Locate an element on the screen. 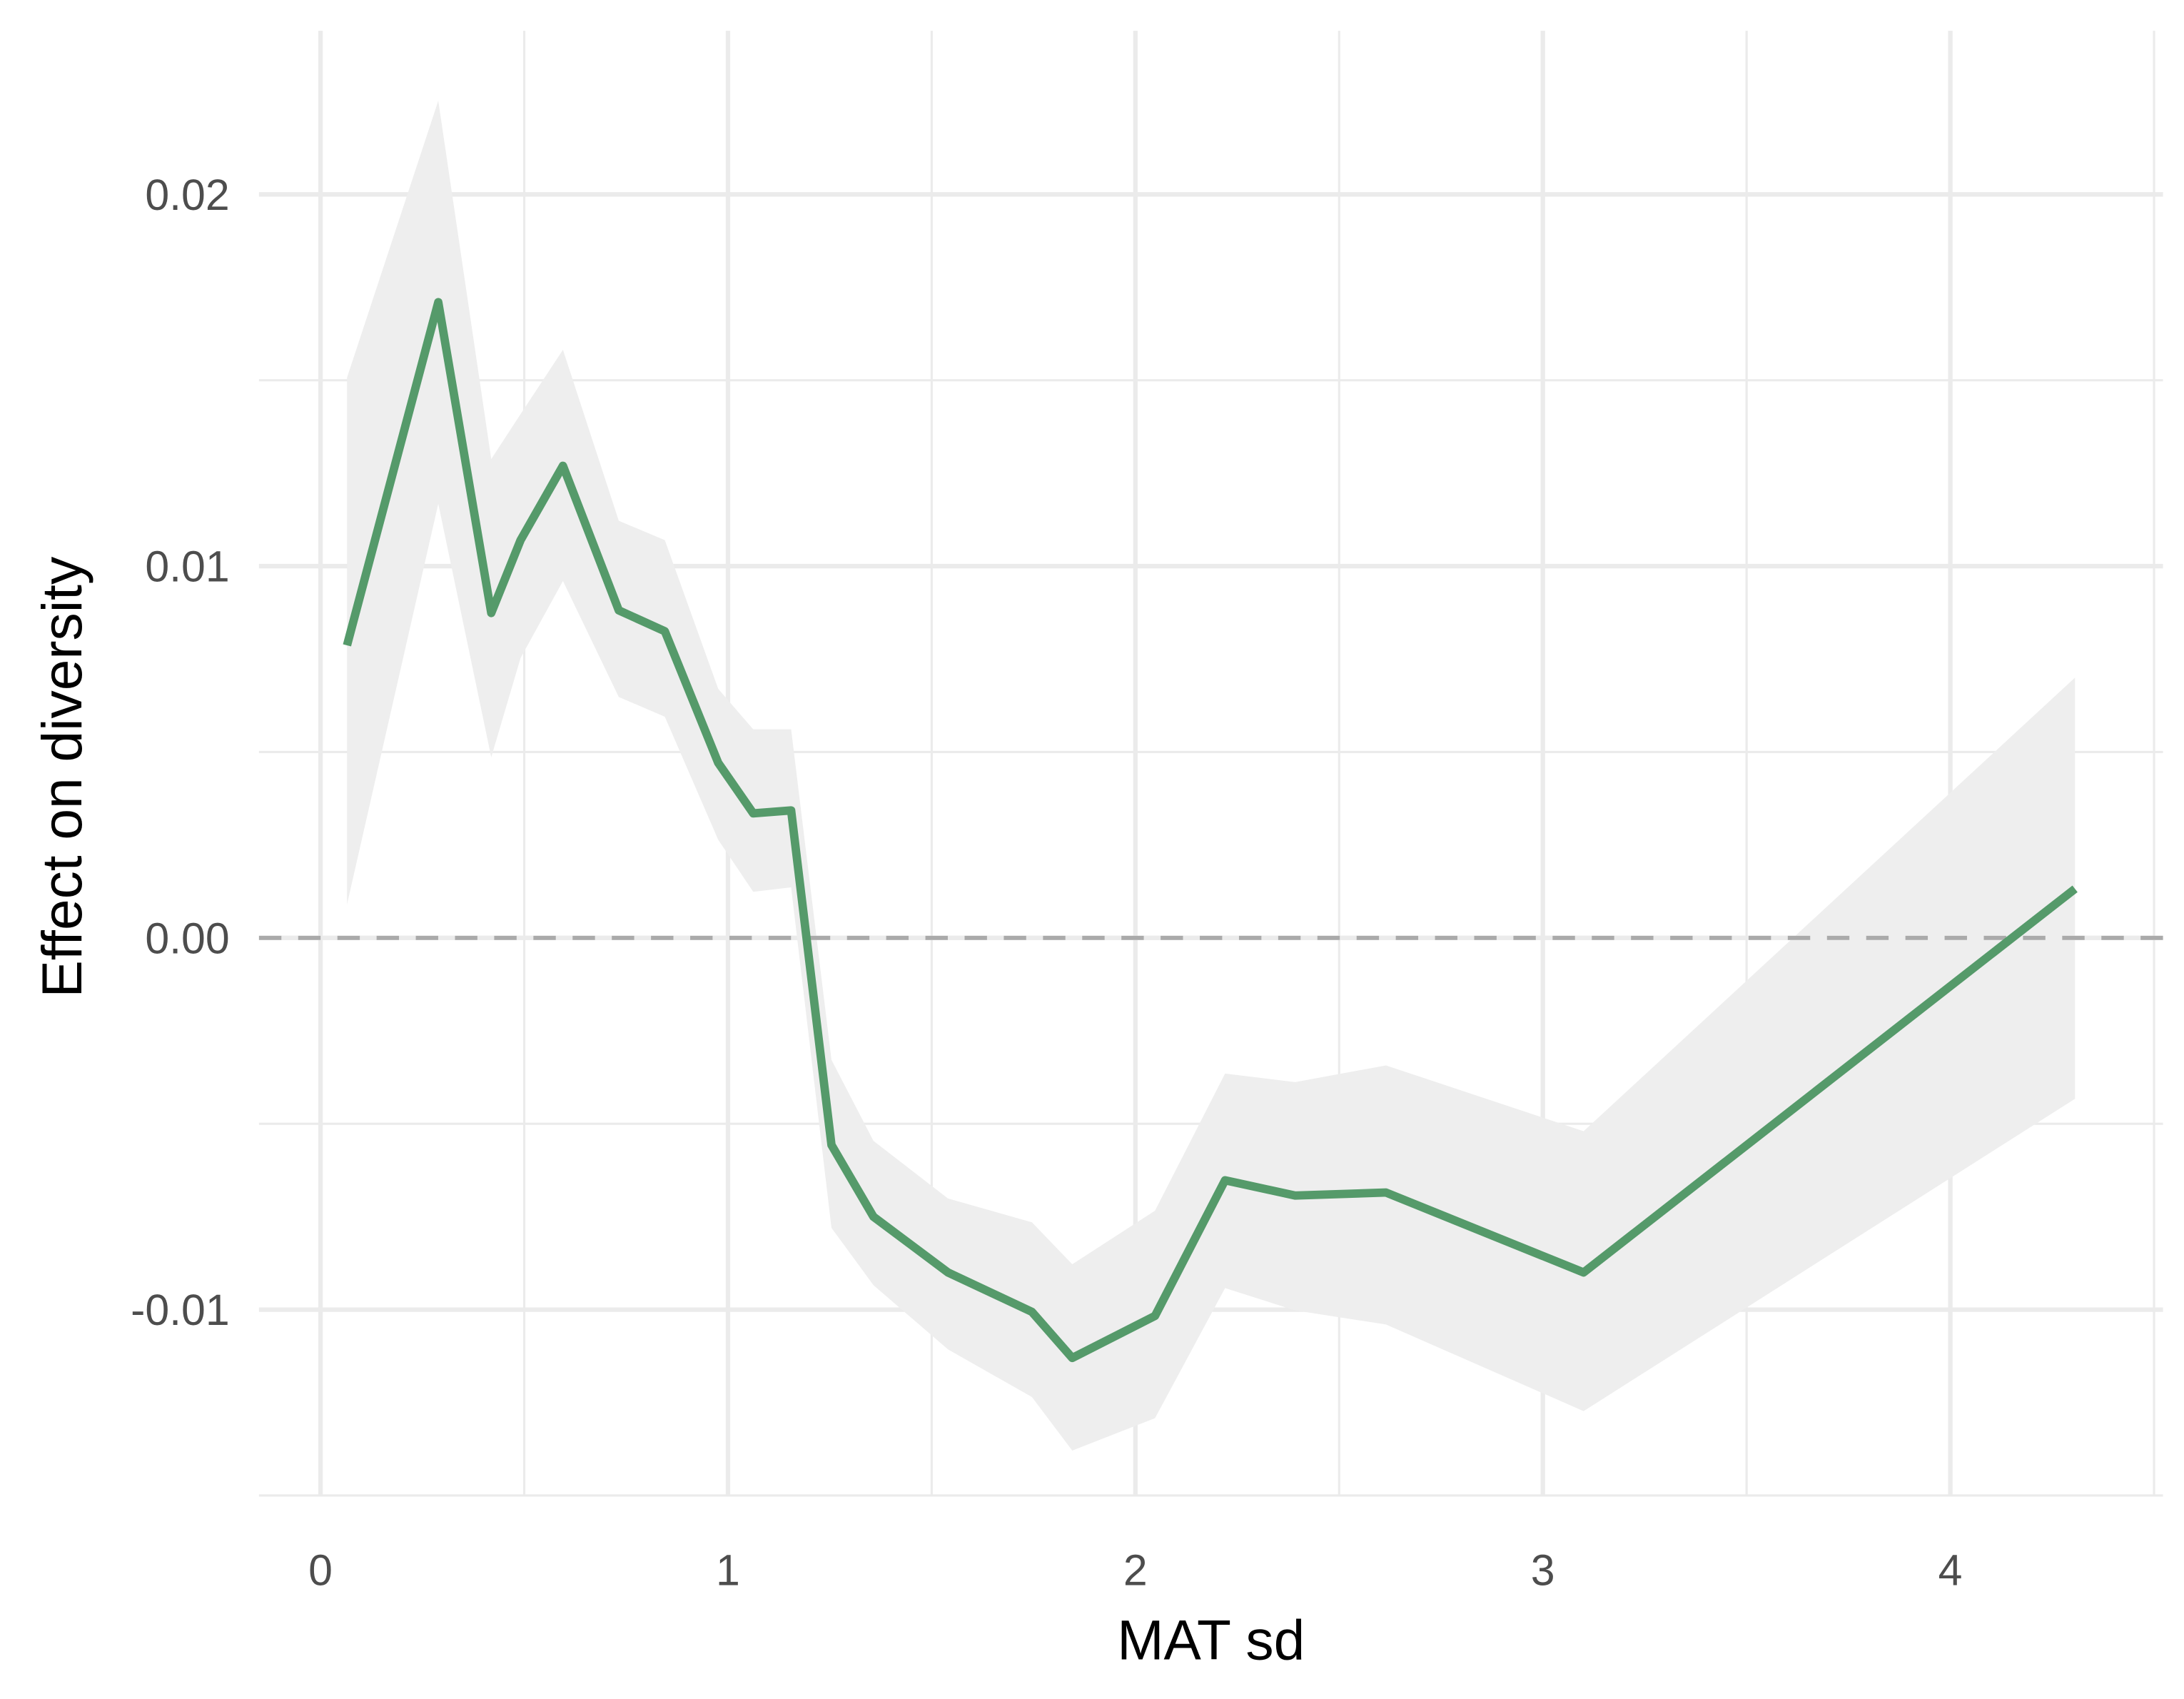 The height and width of the screenshot is (1699, 2184). y-tick-label: 0.00 is located at coordinates (187, 938).